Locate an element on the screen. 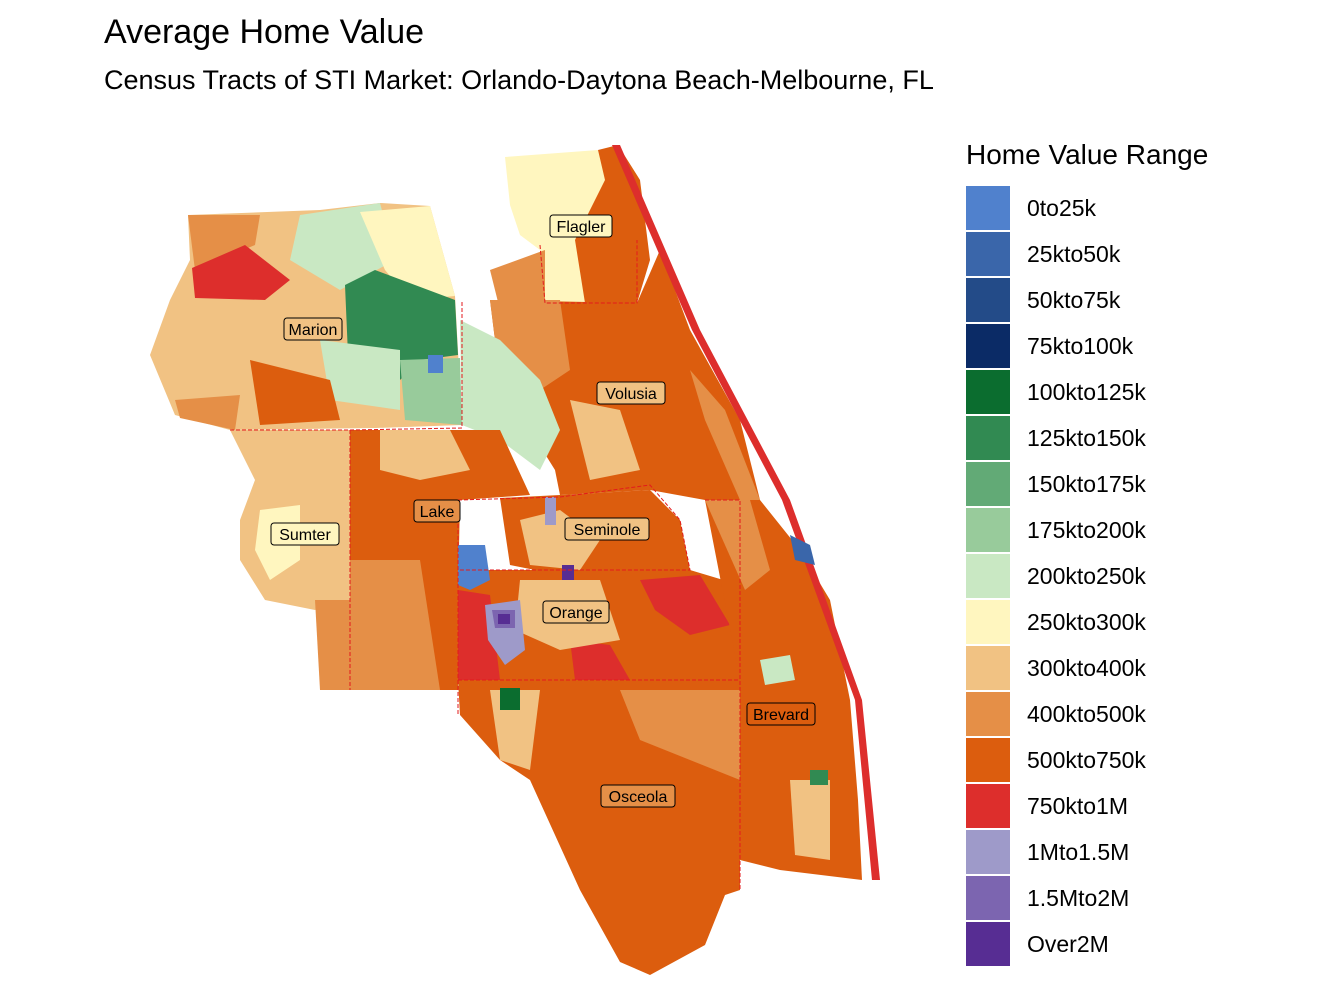  legend-label: 750kto1M is located at coordinates (1078, 805).